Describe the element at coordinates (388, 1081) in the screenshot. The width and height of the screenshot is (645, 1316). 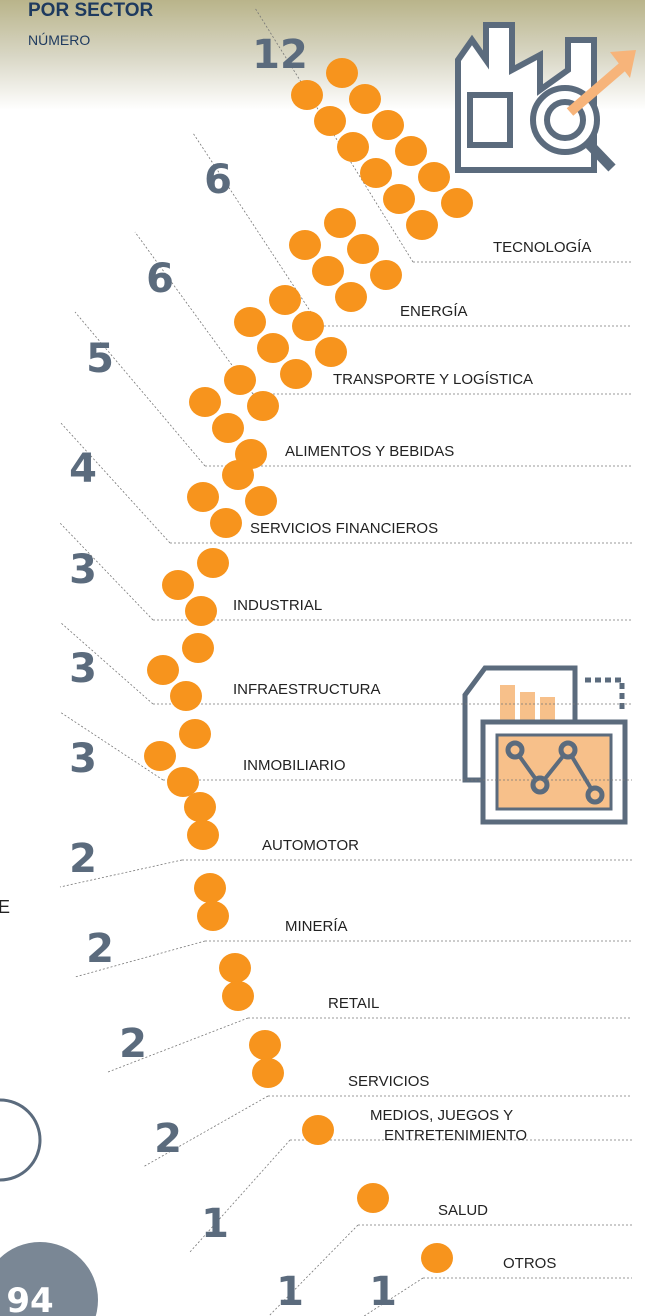
I see `category-label: SERVICIOS` at that location.